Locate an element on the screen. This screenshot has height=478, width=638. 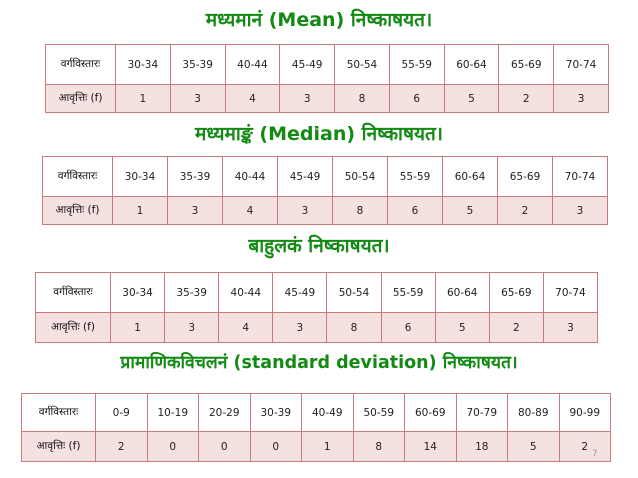
class-range: 50-59 is located at coordinates (378, 412).